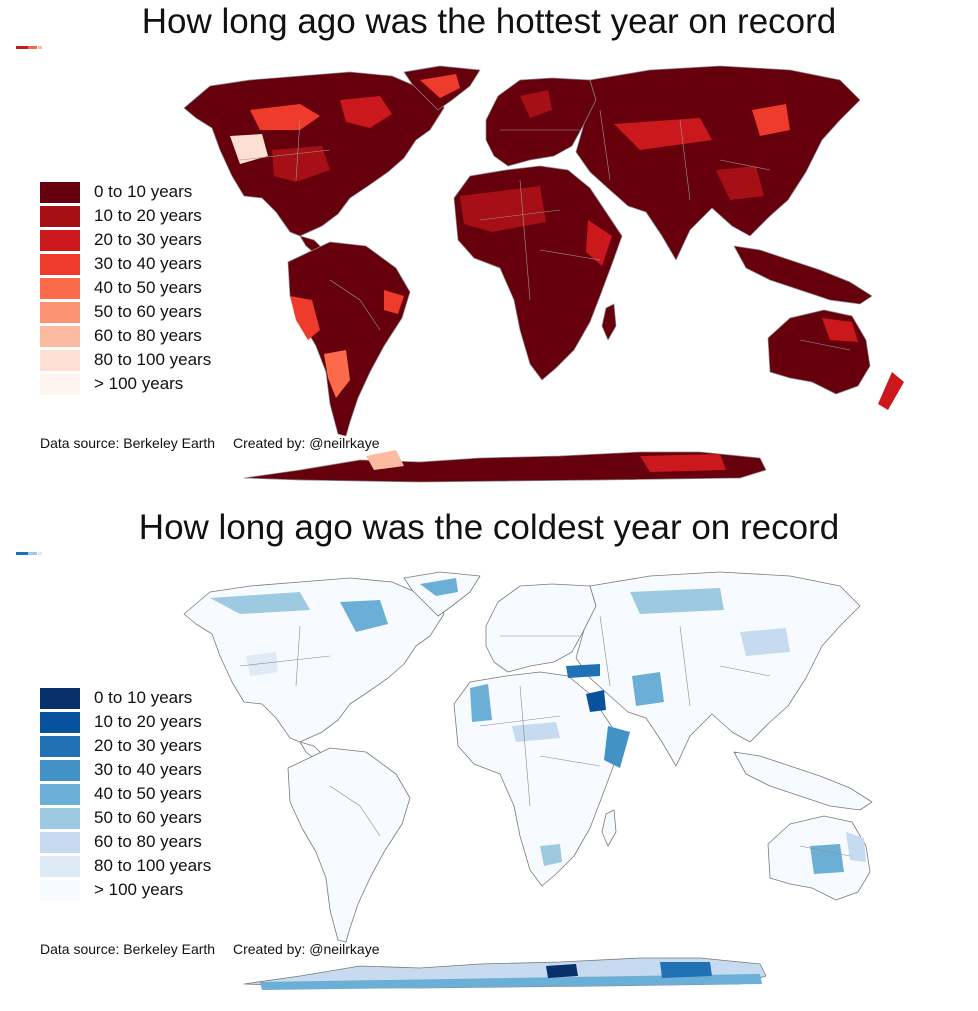 The height and width of the screenshot is (1011, 978). Describe the element at coordinates (148, 239) in the screenshot. I see `legend-label: 20 to 30 years` at that location.